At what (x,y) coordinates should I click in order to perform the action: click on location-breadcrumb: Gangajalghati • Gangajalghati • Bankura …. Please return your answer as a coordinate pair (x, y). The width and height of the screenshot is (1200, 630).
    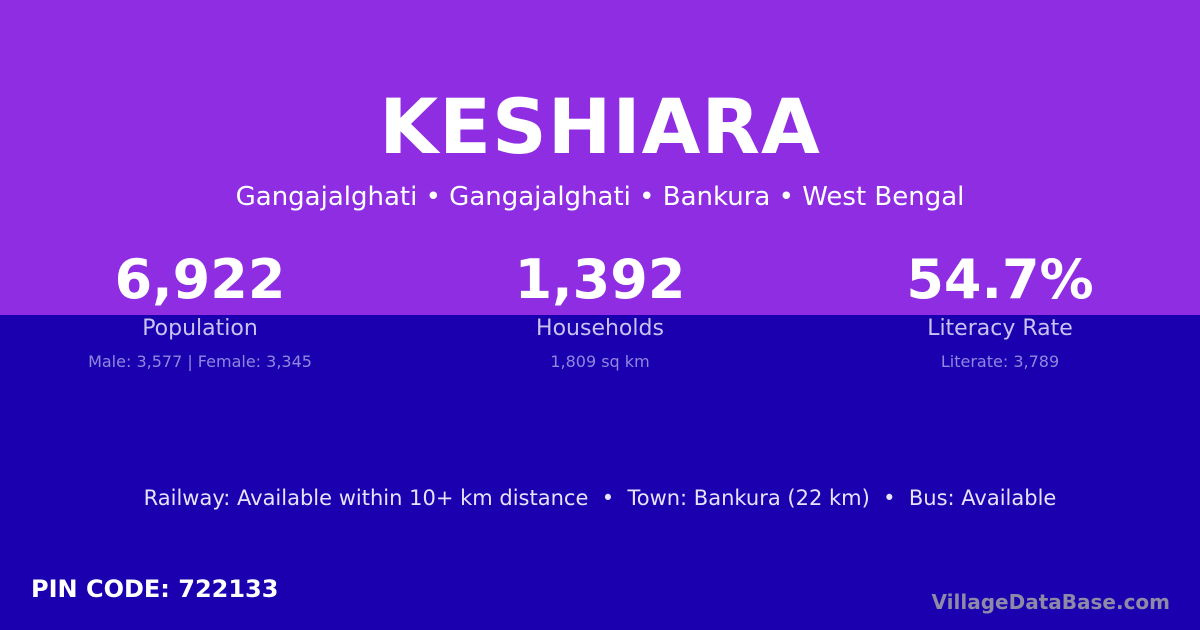
    Looking at the image, I should click on (600, 197).